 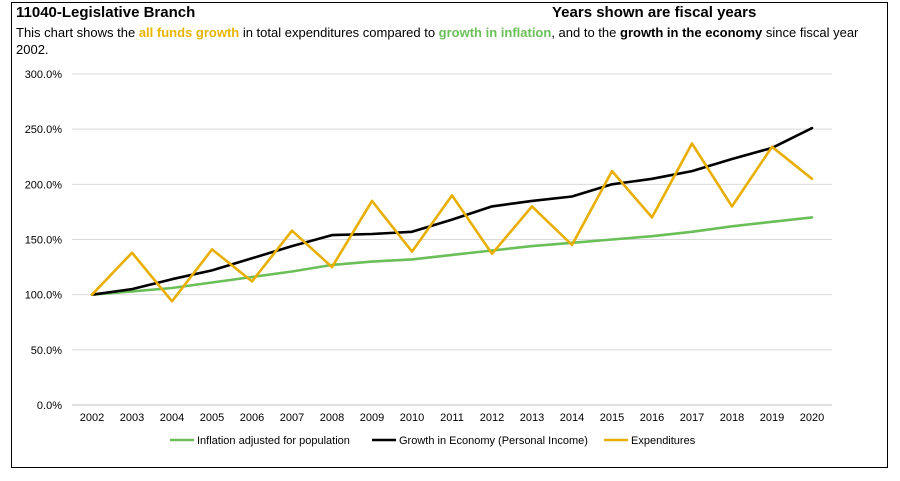 I want to click on y-axis-ticks: 0.0% 50.0% 100.0% 150.0% 200.0% 250.0% 300.0%, so click(x=44, y=240).